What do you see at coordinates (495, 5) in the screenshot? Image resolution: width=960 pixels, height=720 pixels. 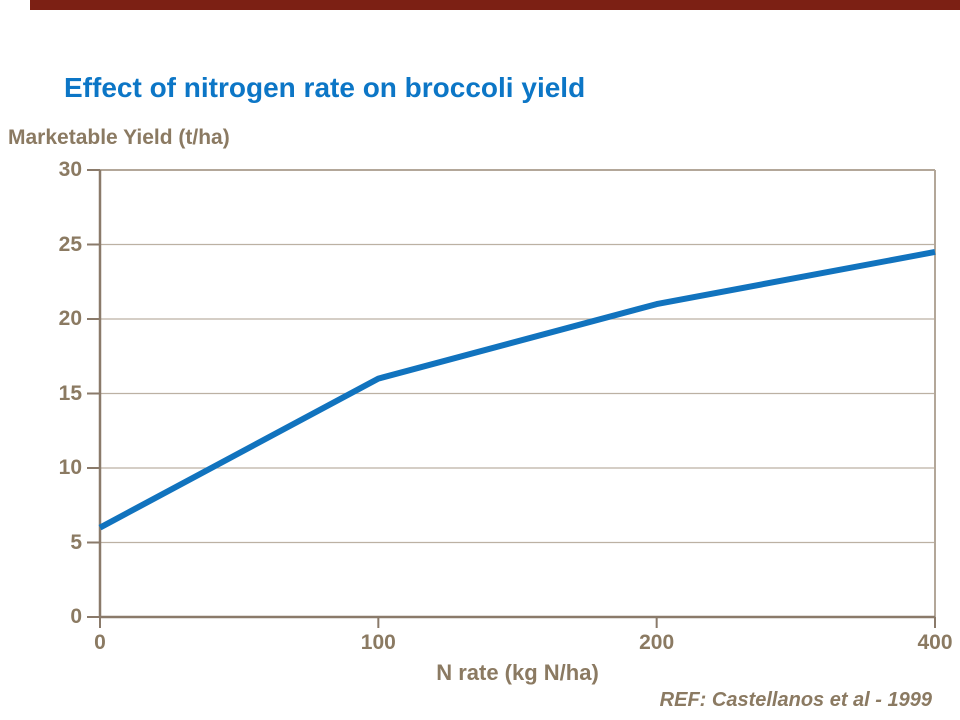 I see `top-accent-bar` at bounding box center [495, 5].